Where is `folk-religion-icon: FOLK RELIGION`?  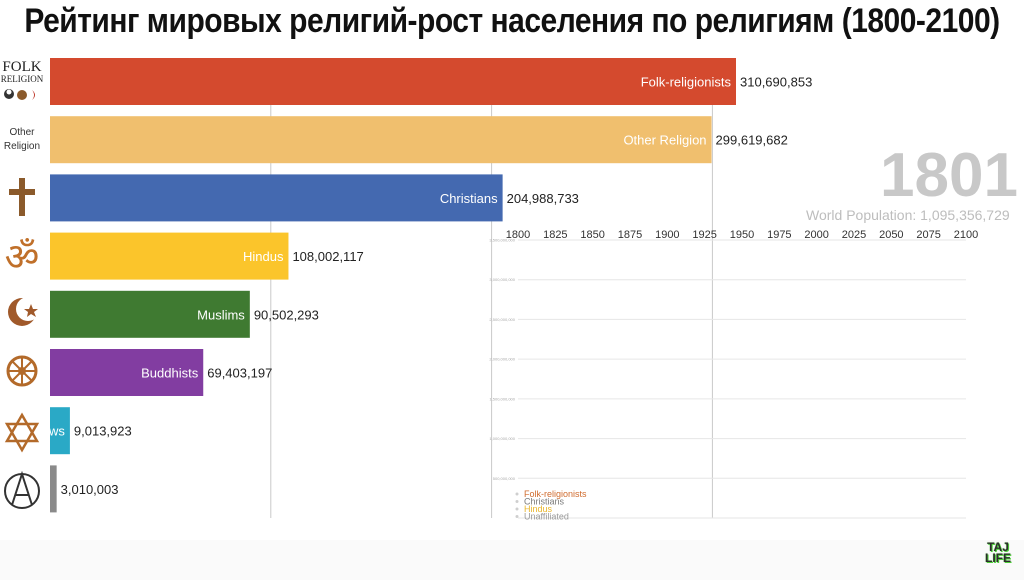
folk-religion-icon: FOLK RELIGION is located at coordinates (22, 79).